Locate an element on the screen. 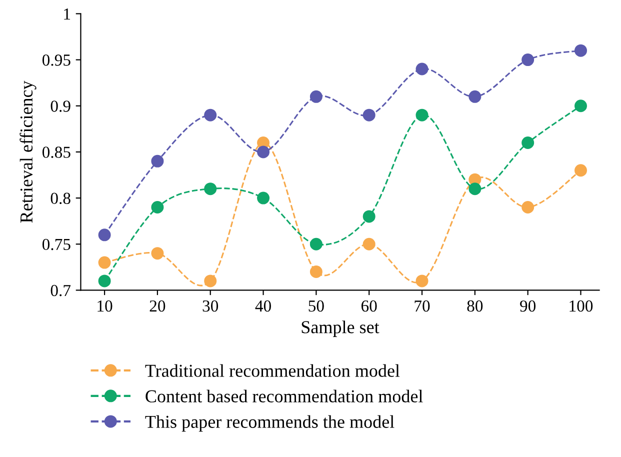 The image size is (621, 457). legend-label: This paper recommends the model is located at coordinates (269, 423).